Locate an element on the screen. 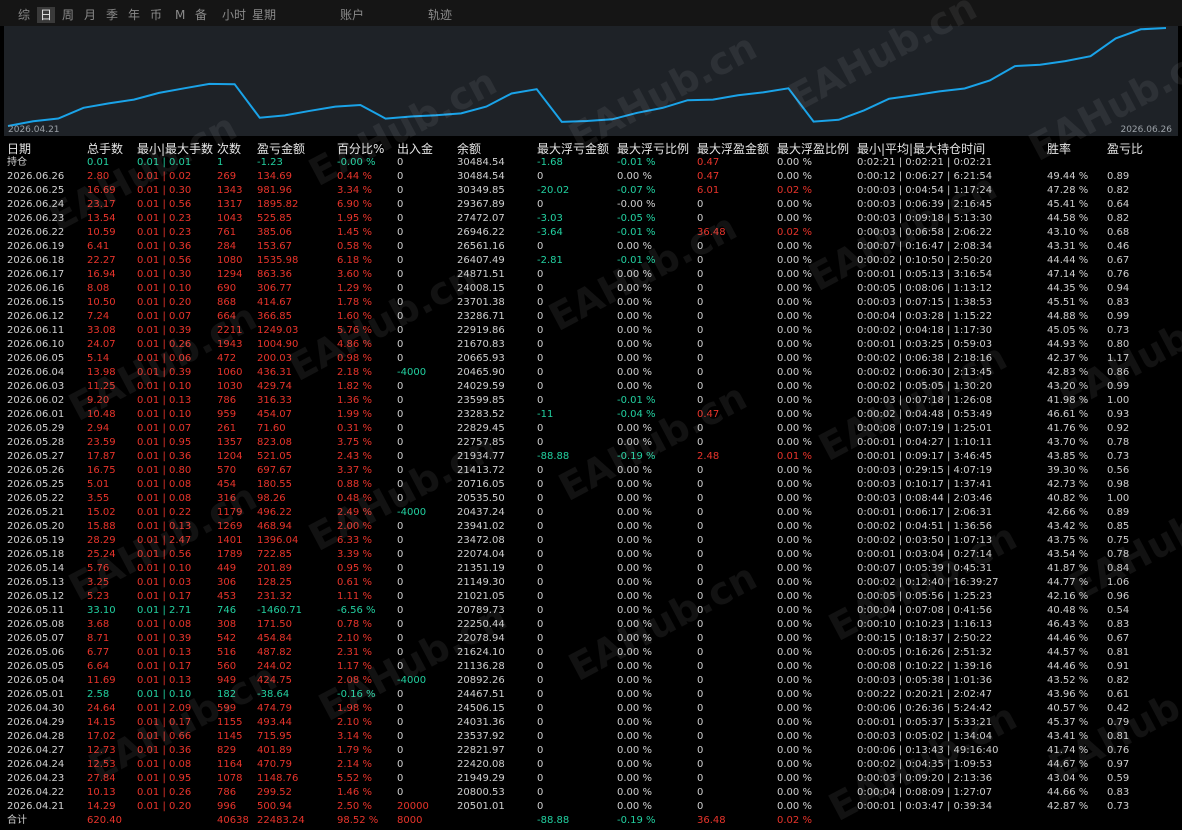 Image resolution: width=1182 pixels, height=830 pixels. col-header: 盈亏金额 is located at coordinates (281, 149).